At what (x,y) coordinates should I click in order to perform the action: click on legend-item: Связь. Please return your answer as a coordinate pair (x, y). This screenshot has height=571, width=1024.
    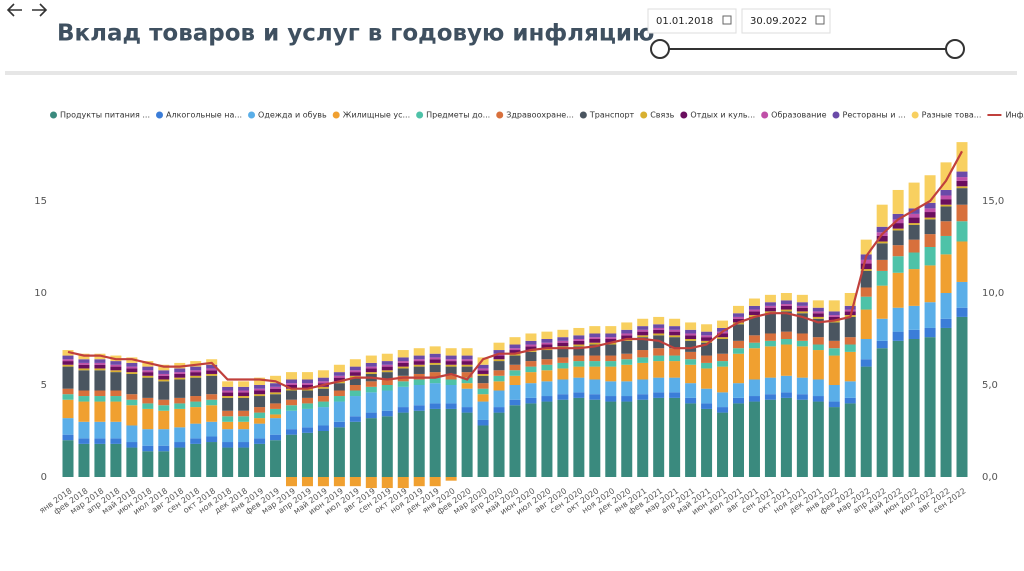
    Looking at the image, I should click on (657, 115).